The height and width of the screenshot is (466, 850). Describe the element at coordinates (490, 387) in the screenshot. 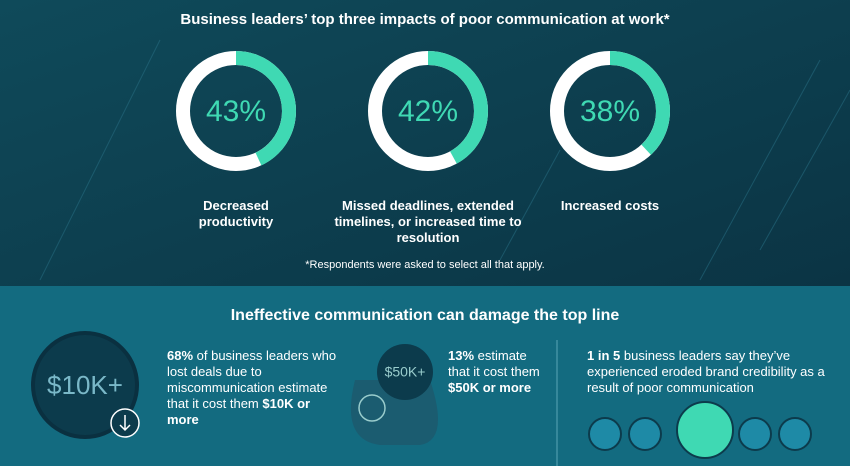

I see `stat-part: $50K or more` at that location.